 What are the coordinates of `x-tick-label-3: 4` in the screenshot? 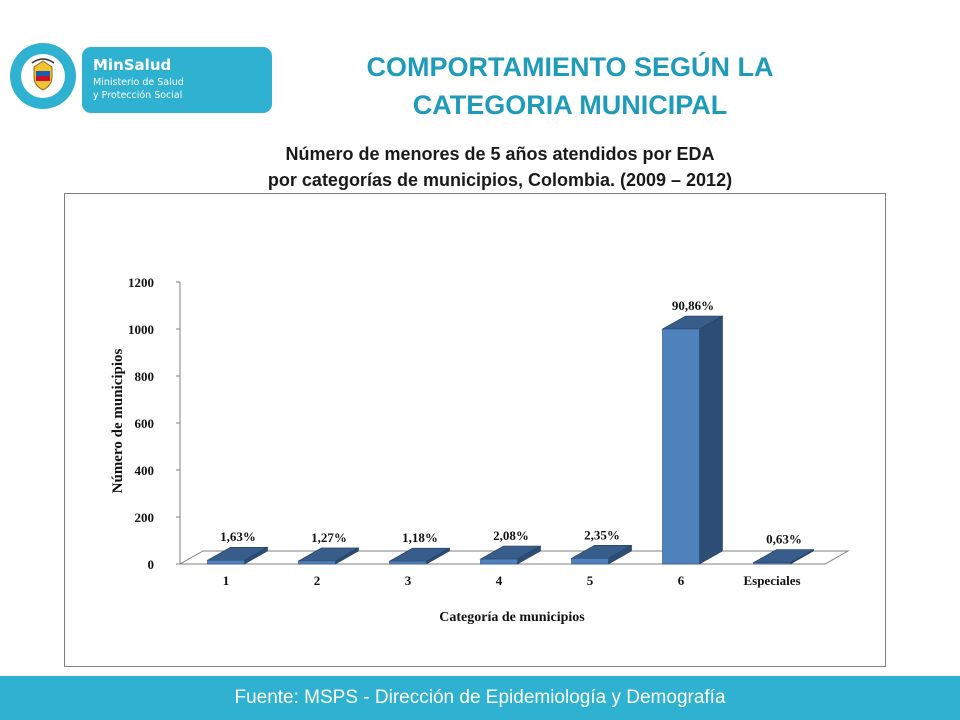 It's located at (499, 580).